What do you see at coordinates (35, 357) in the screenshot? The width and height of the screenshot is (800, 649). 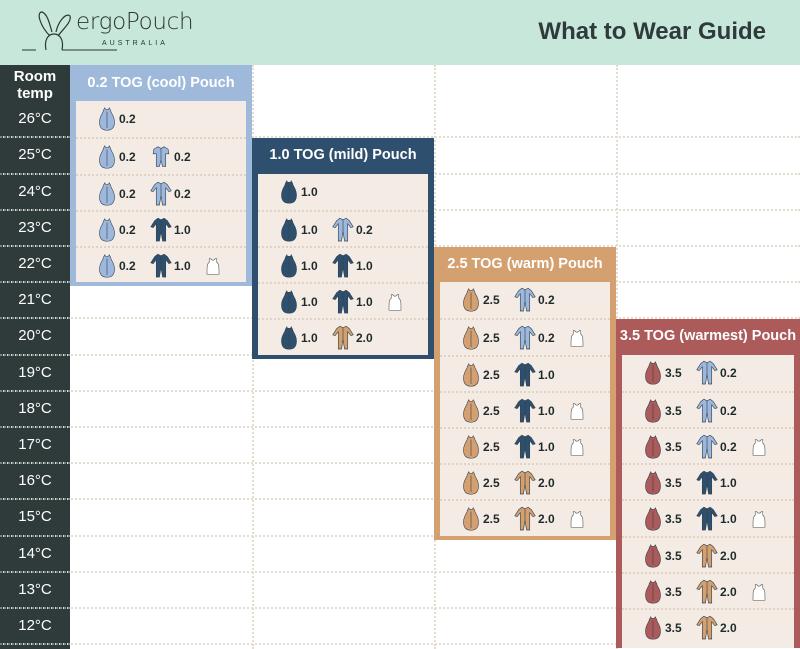 I see `temperature-column` at bounding box center [35, 357].